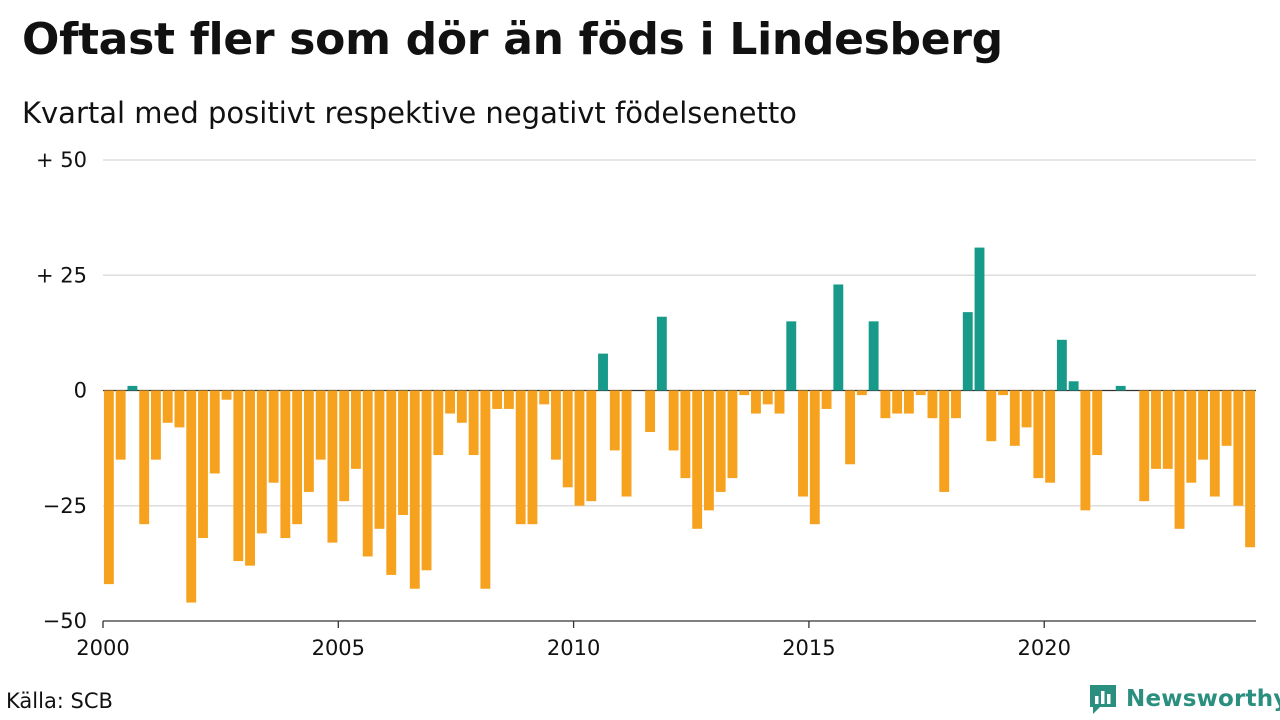  I want to click on chart-title: Oftast fler som dör än föds i Lindesberg, so click(512, 39).